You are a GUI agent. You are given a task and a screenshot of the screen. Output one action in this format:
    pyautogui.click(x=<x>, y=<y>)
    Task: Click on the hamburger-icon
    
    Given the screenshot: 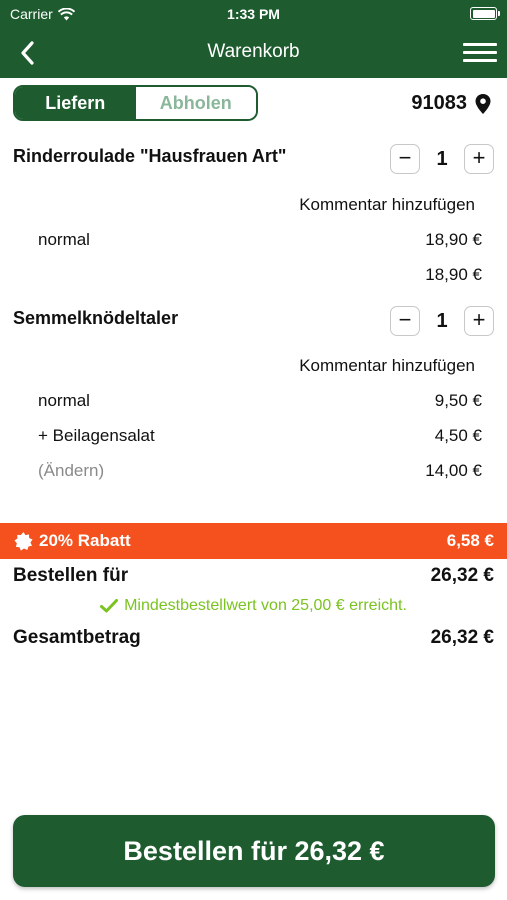 What is the action you would take?
    pyautogui.click(x=480, y=52)
    